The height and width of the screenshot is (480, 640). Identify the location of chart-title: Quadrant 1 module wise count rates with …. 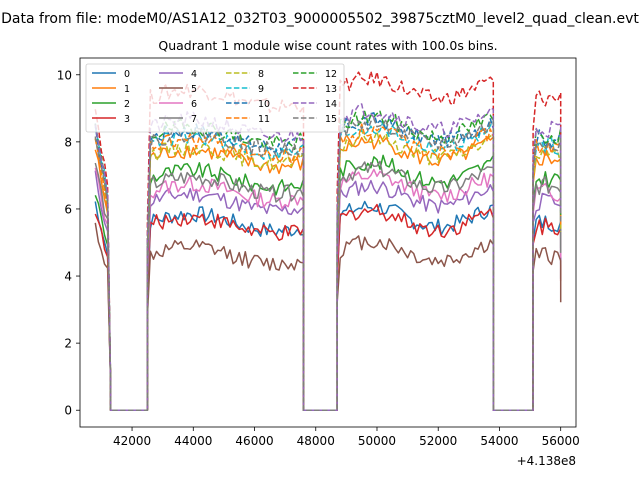
(327, 45).